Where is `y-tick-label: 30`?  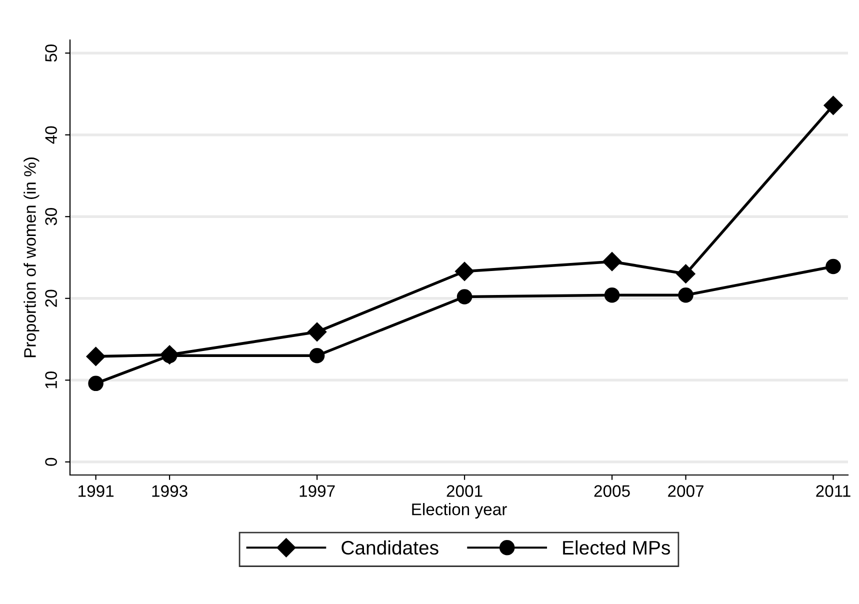
y-tick-label: 30 is located at coordinates (51, 217).